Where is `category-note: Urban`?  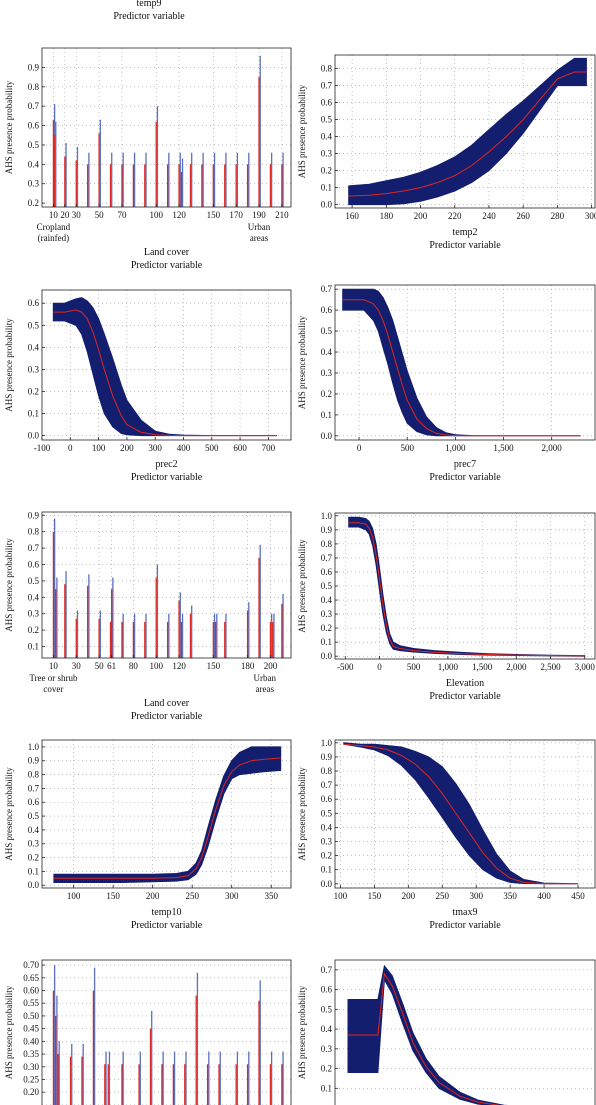
category-note: Urban is located at coordinates (264, 678).